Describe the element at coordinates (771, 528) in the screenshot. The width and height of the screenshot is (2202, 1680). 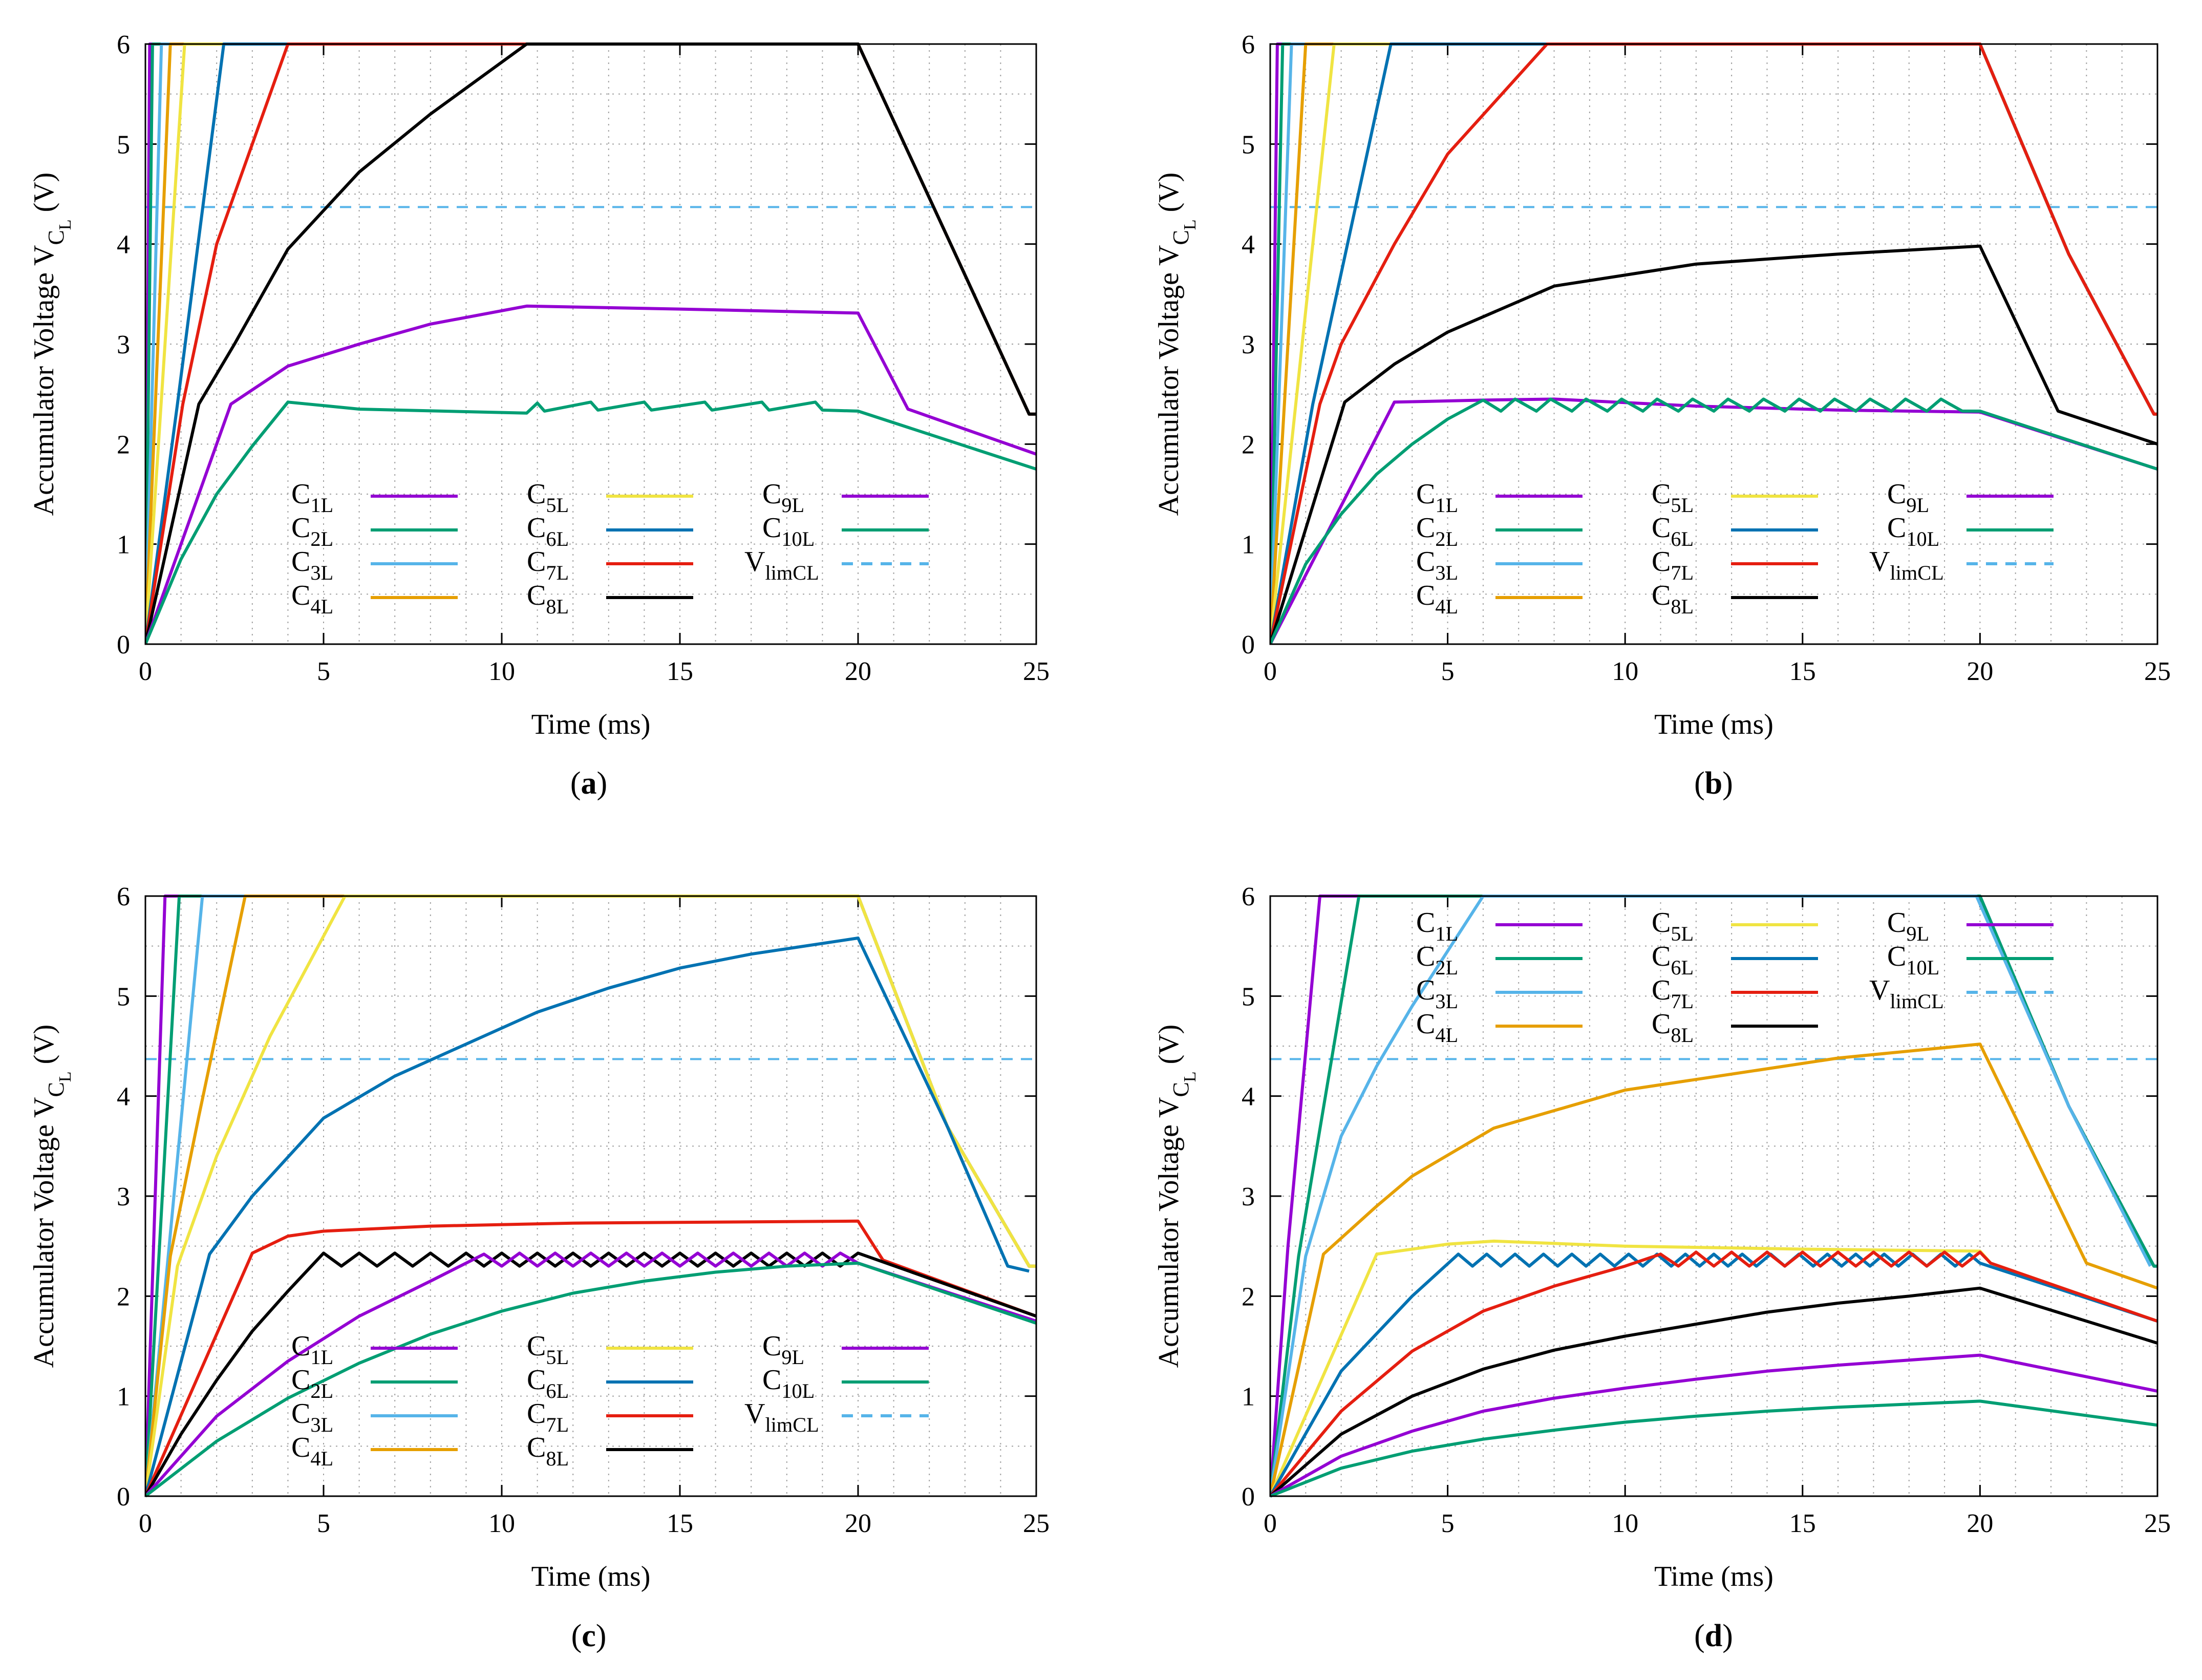
I see `legend-label-c10l-base: C` at that location.